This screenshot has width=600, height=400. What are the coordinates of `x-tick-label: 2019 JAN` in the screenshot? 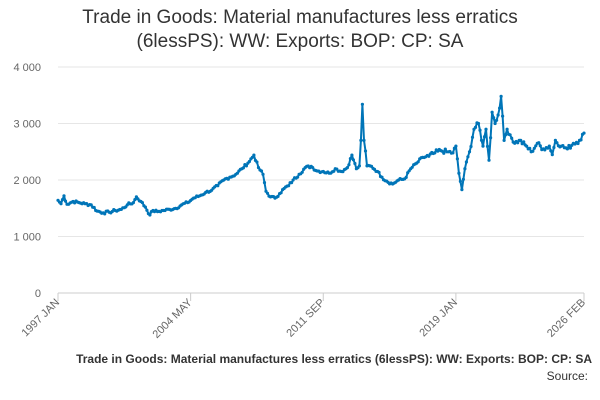 It's located at (438, 318).